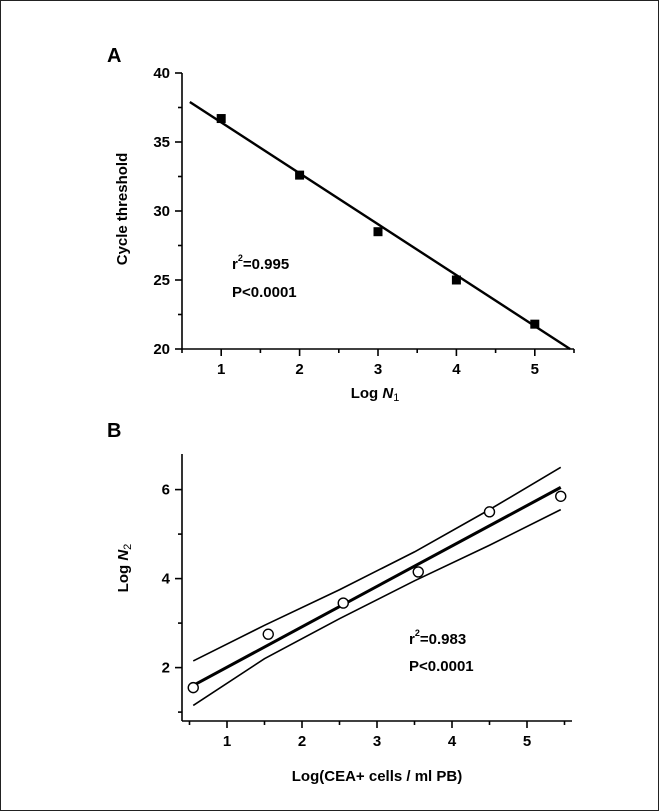 This screenshot has height=811, width=659. Describe the element at coordinates (124, 568) in the screenshot. I see `panel-b-ylabel: Log N2` at that location.